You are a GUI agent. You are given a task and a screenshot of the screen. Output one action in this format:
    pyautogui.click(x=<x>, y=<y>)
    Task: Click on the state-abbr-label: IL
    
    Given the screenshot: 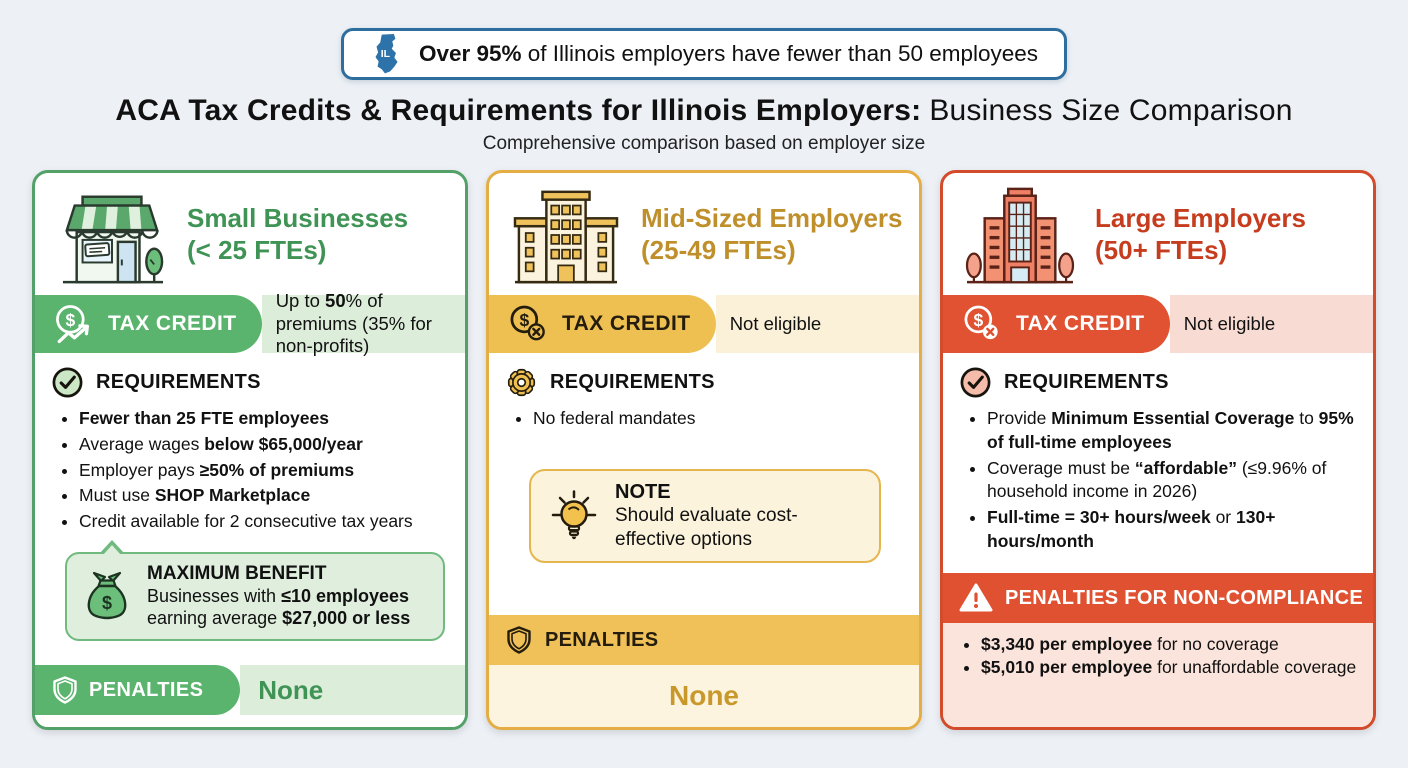 What is the action you would take?
    pyautogui.click(x=386, y=54)
    